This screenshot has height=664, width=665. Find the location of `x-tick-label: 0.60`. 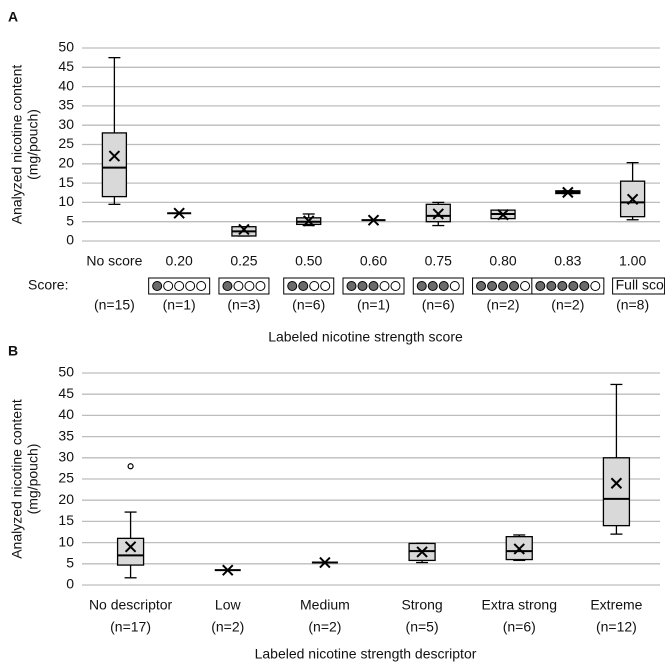

x-tick-label: 0.60 is located at coordinates (373, 261).